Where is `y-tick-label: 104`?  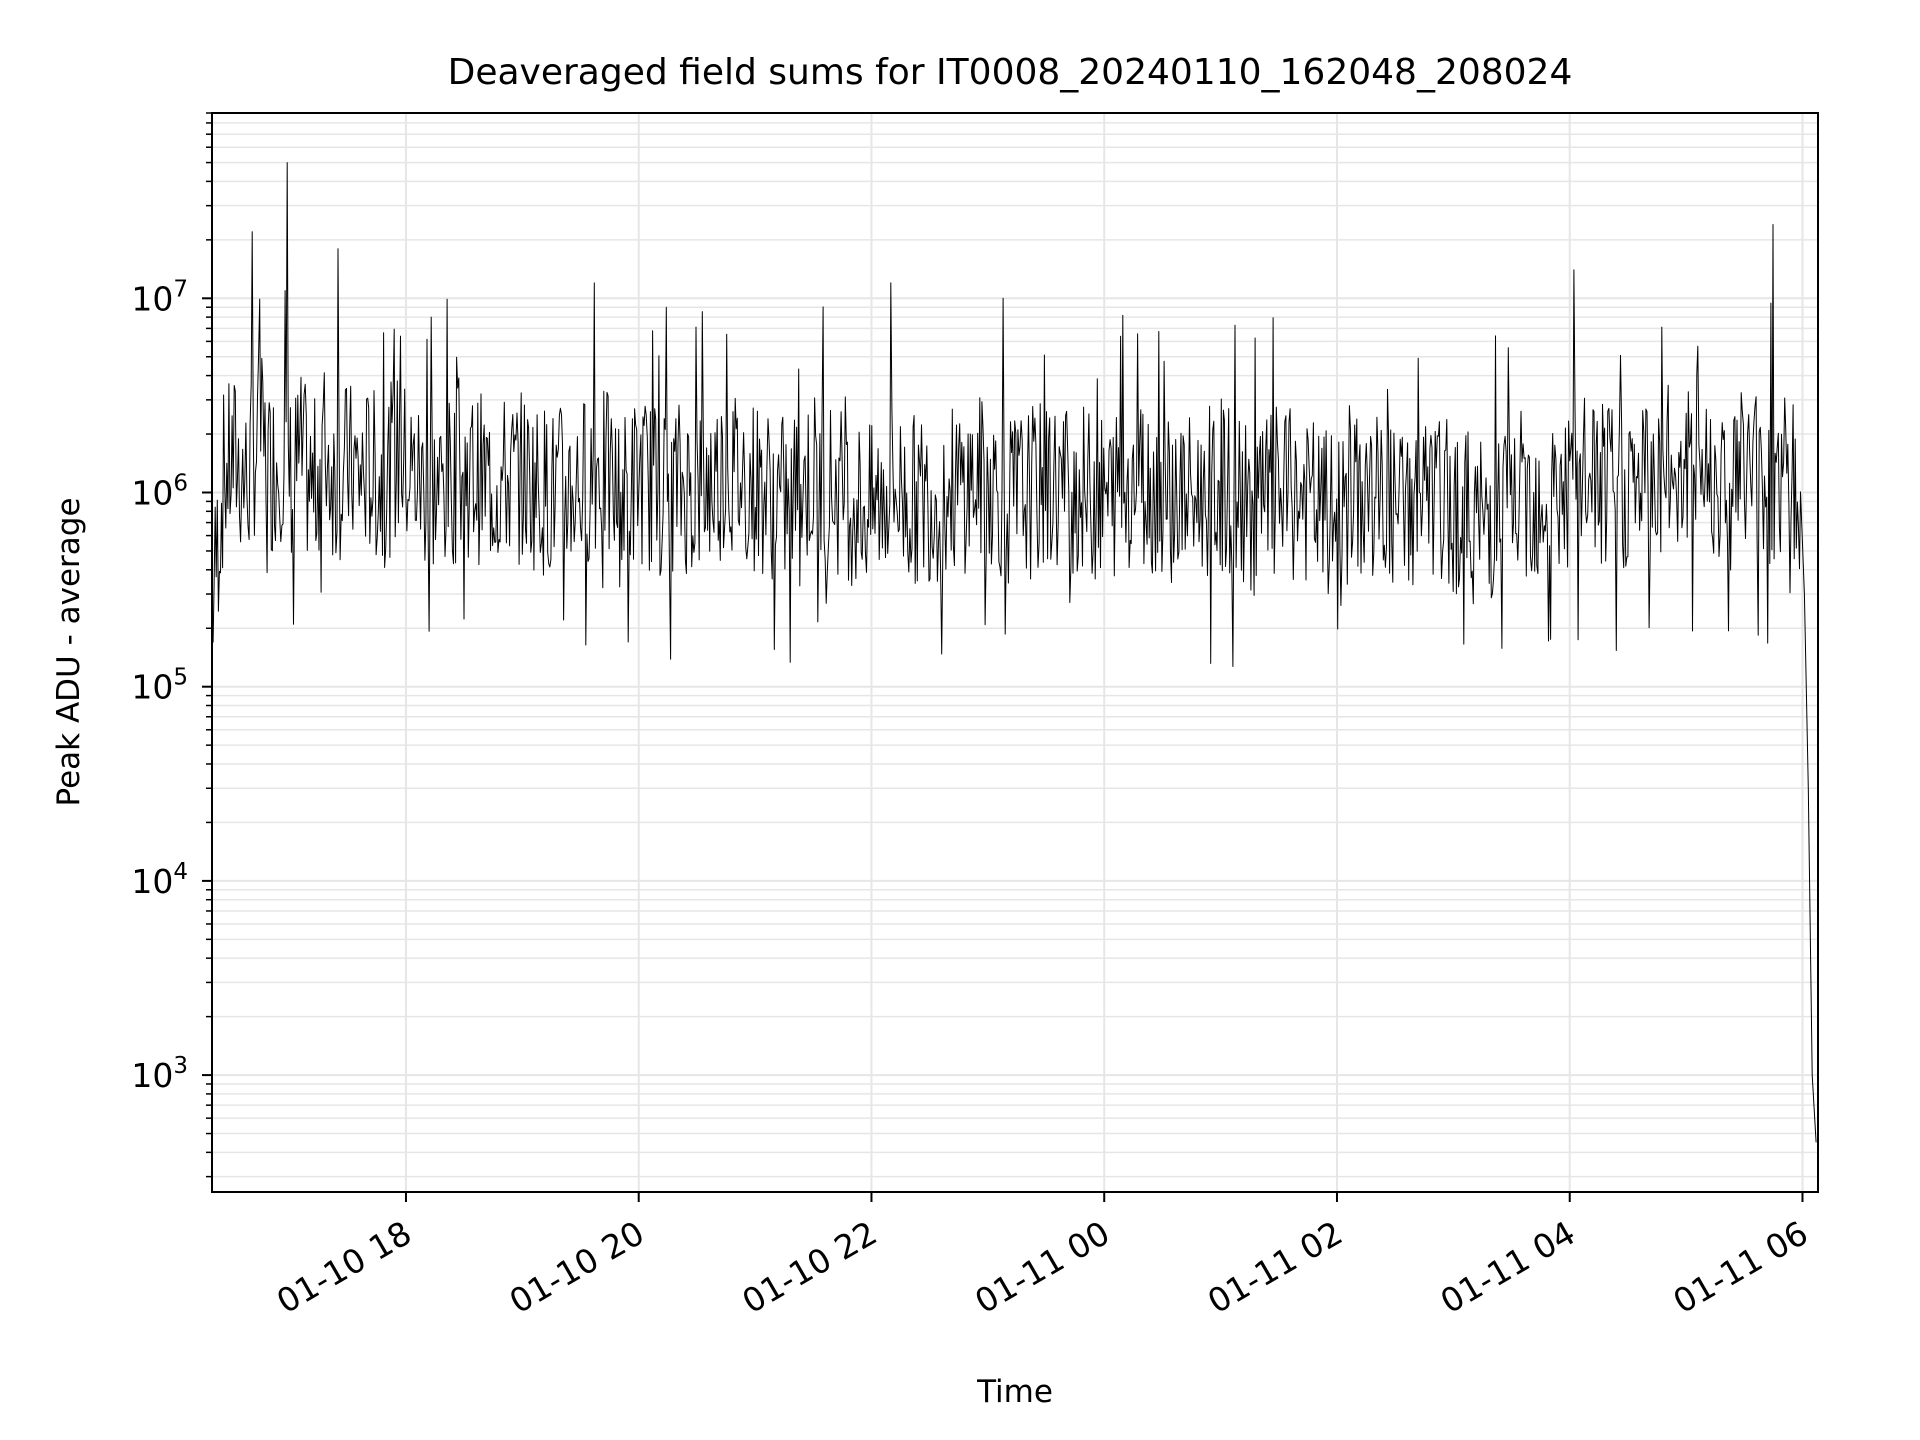
y-tick-label: 104 is located at coordinates (159, 880).